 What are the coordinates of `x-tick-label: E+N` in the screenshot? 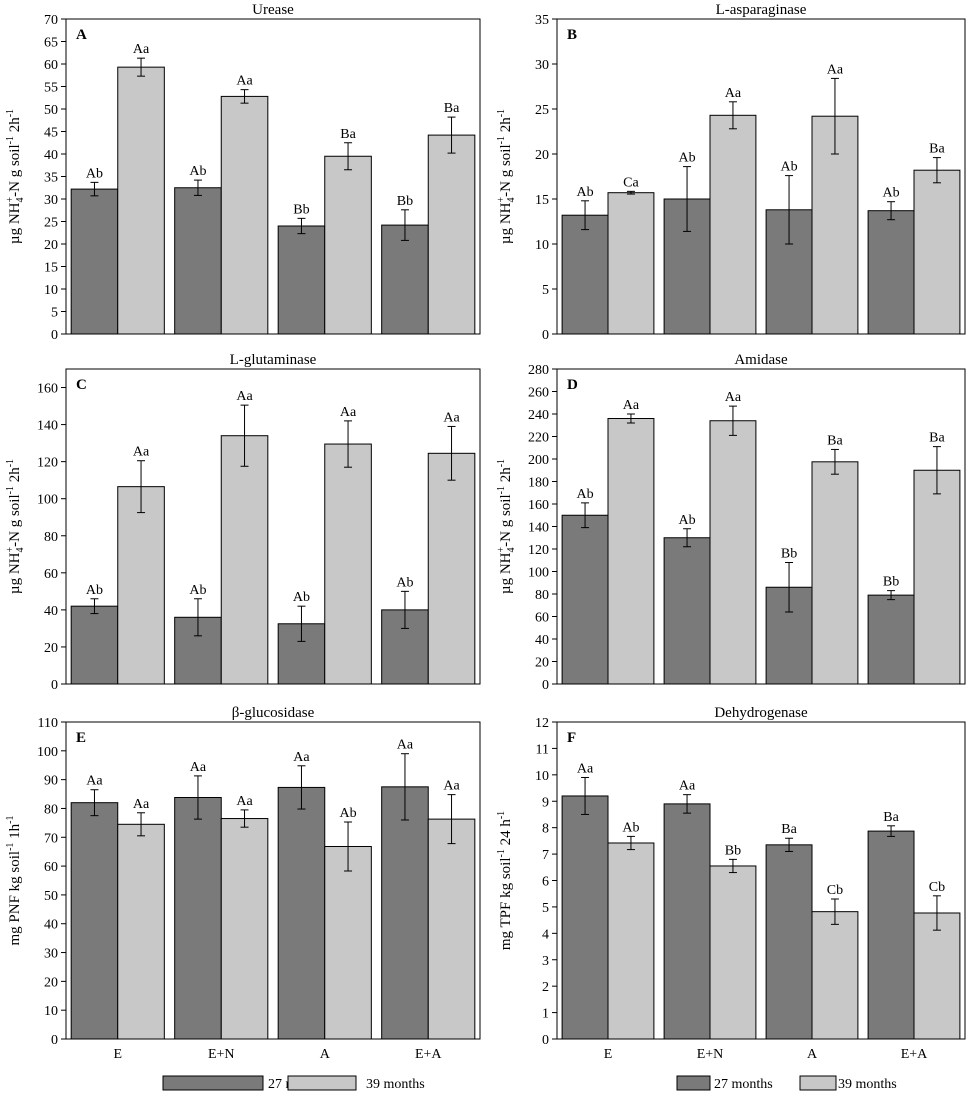 It's located at (710, 1054).